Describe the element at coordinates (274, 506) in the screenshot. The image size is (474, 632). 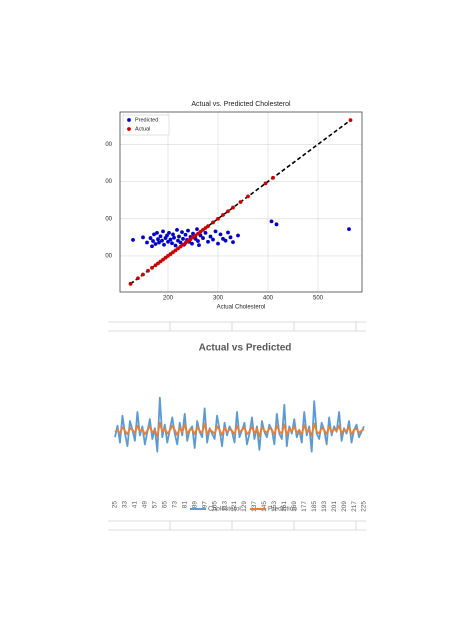
I see `x-tick-label: 153` at that location.